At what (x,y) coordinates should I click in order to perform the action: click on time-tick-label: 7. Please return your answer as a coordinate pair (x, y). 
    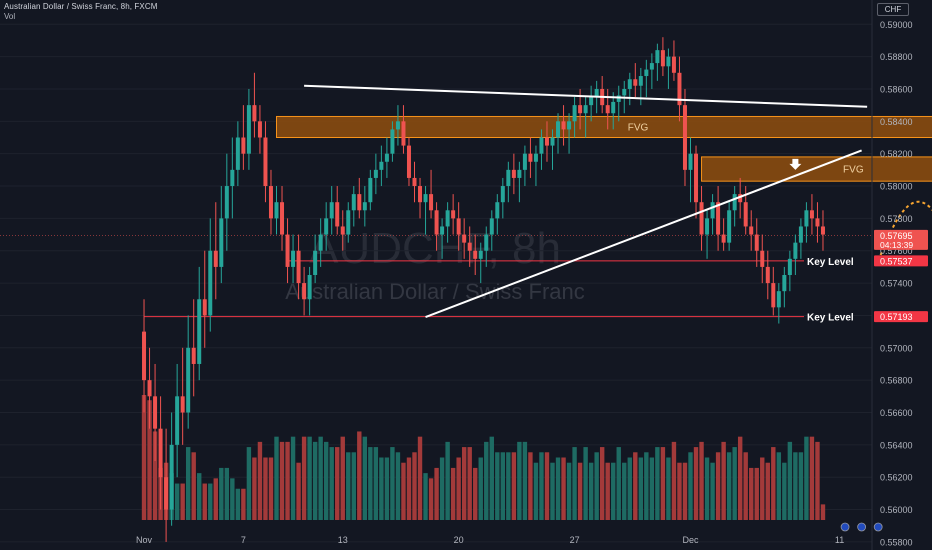
    Looking at the image, I should click on (243, 540).